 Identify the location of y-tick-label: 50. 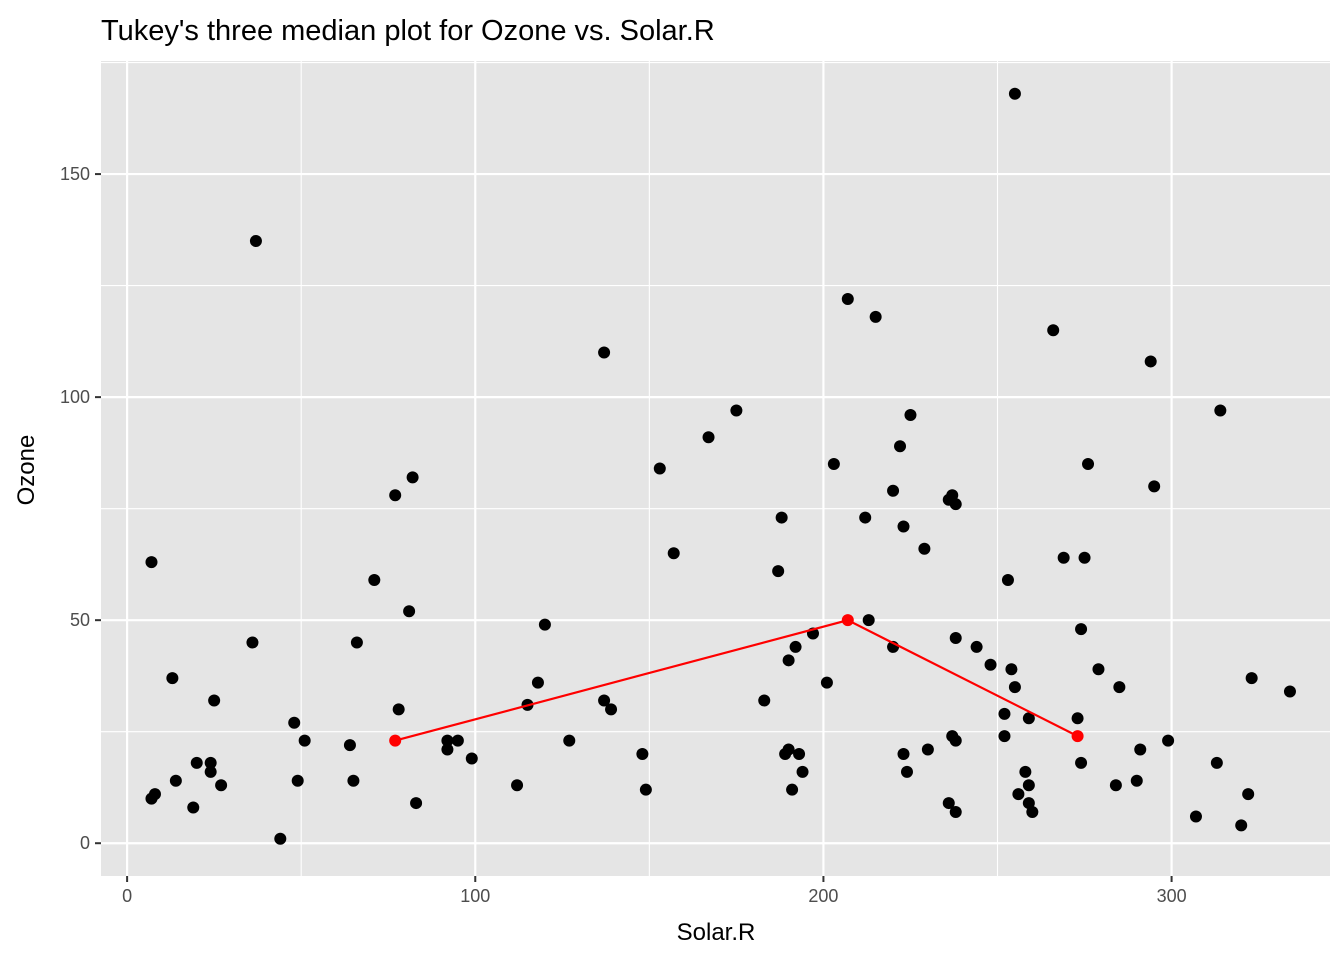
(80, 620).